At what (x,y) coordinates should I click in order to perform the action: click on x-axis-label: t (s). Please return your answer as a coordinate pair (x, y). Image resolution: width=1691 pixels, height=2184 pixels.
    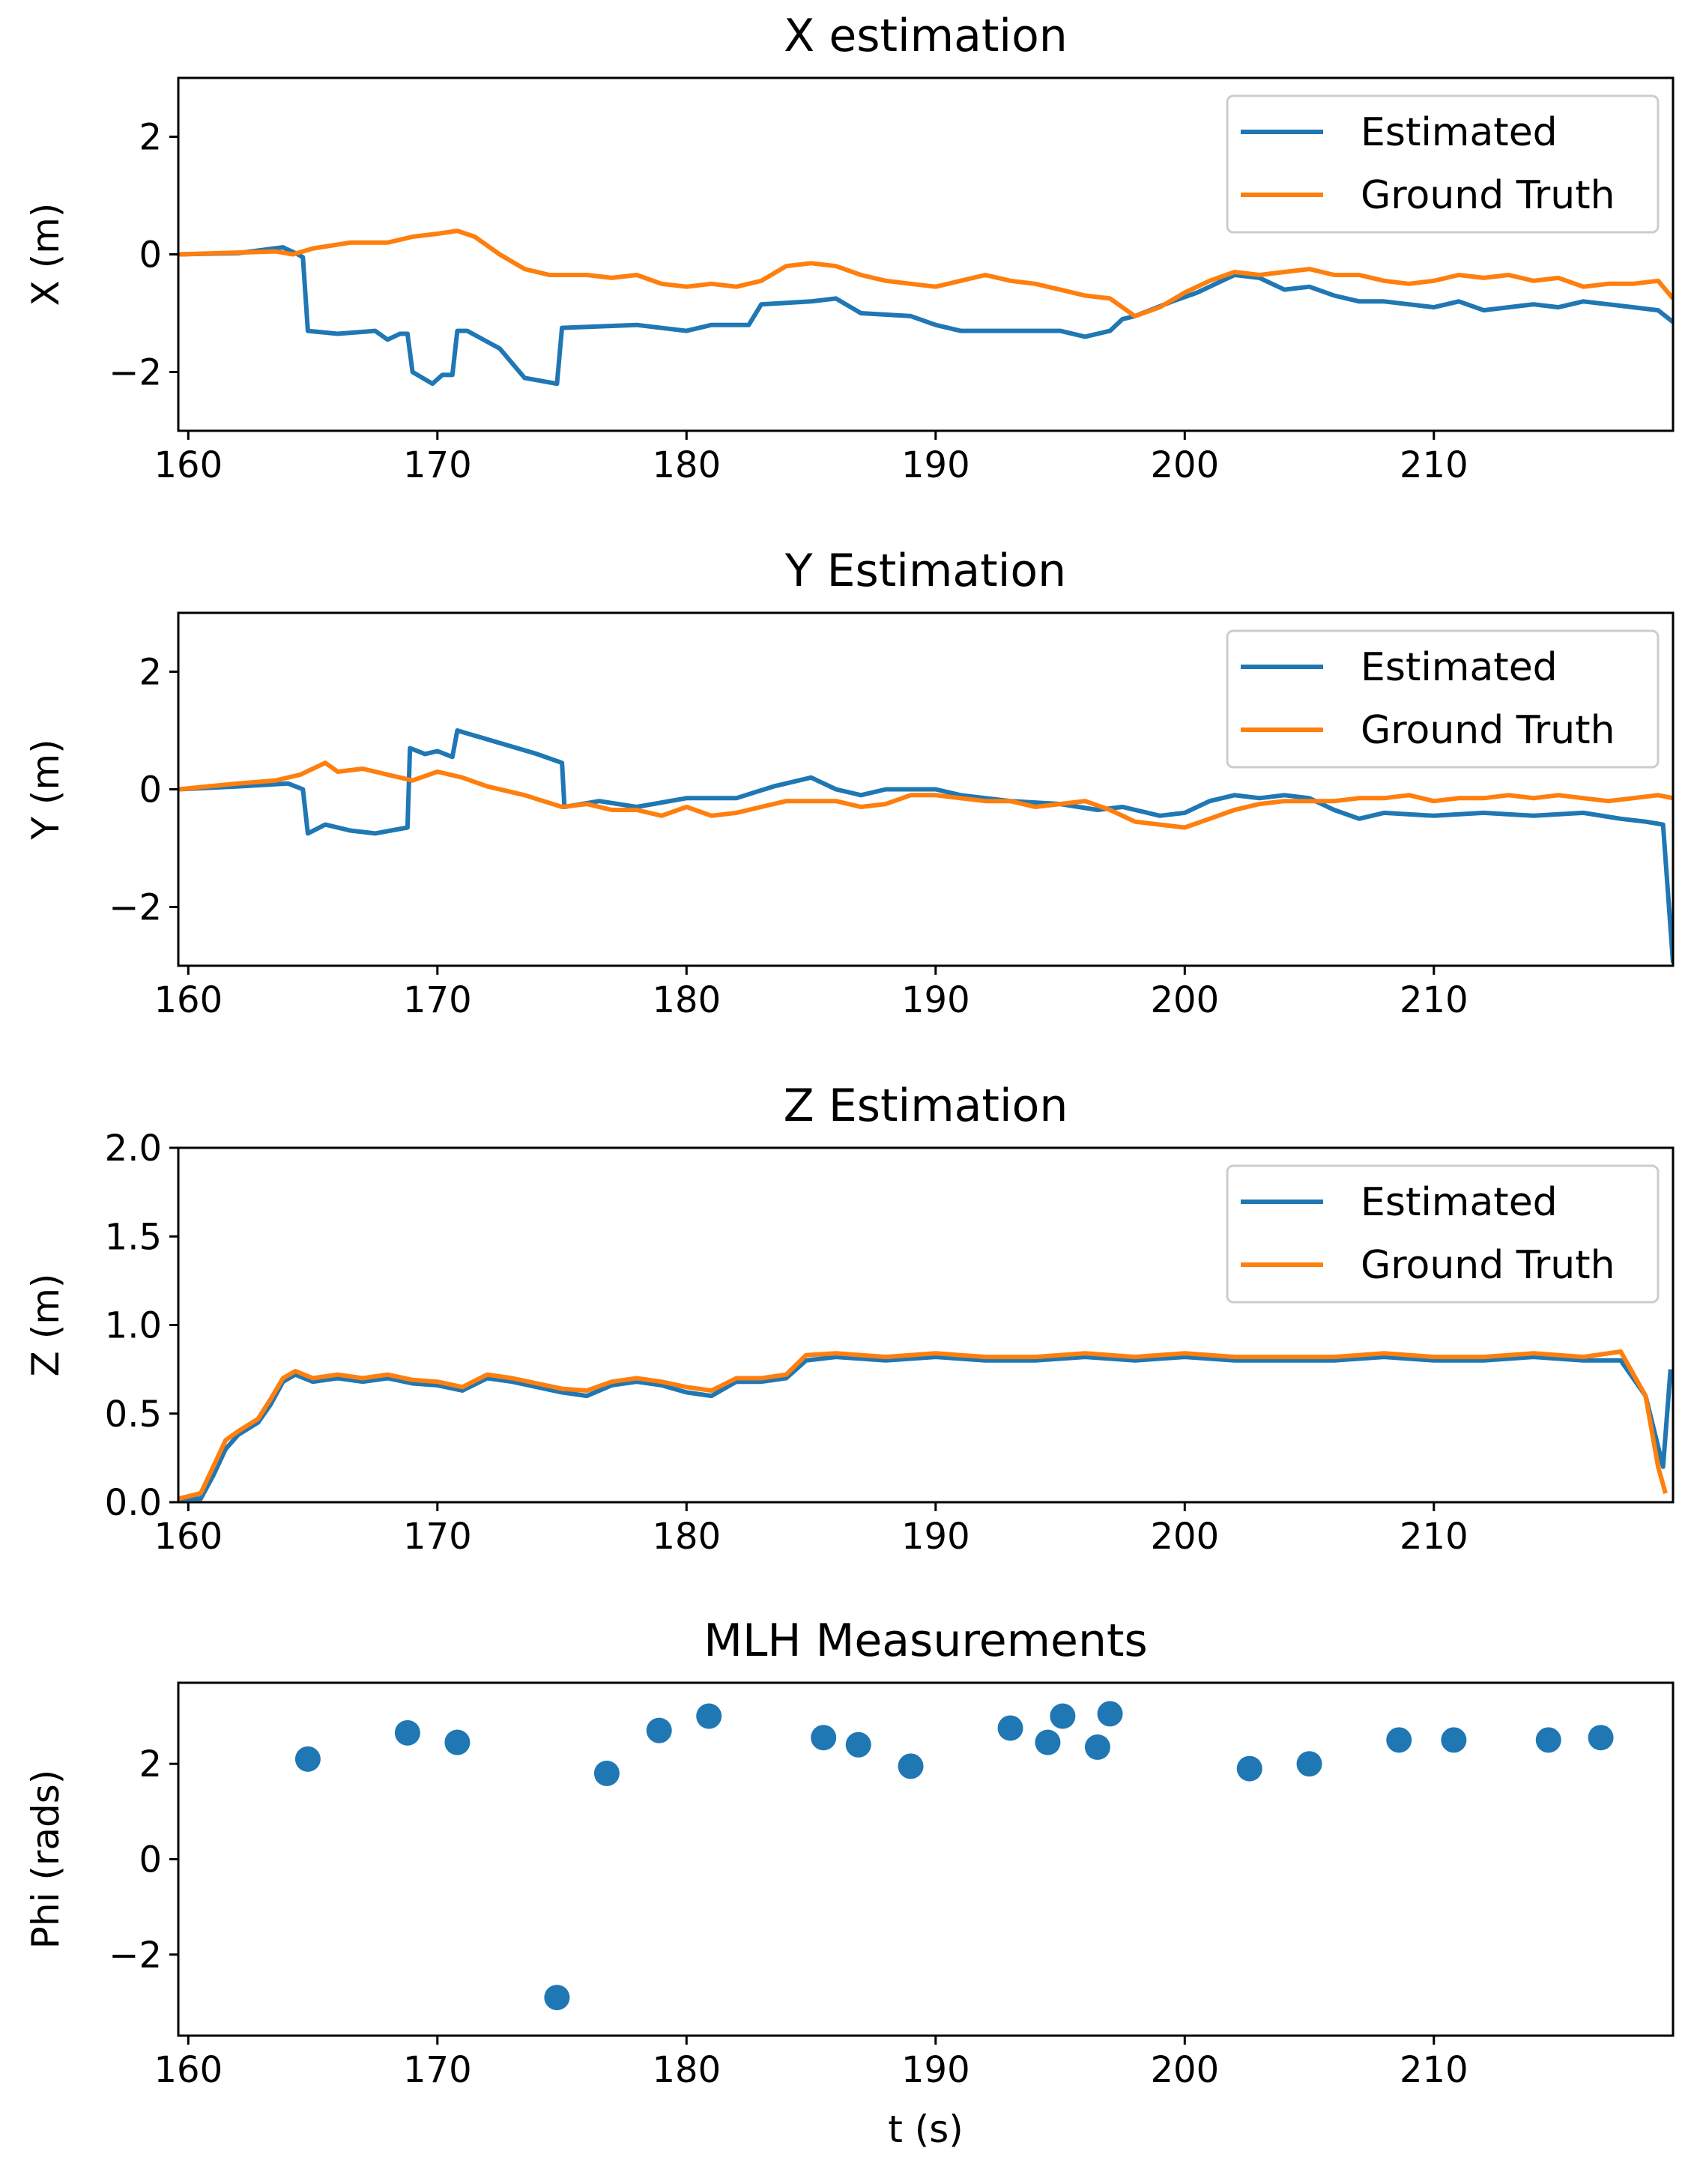
    Looking at the image, I should click on (926, 2129).